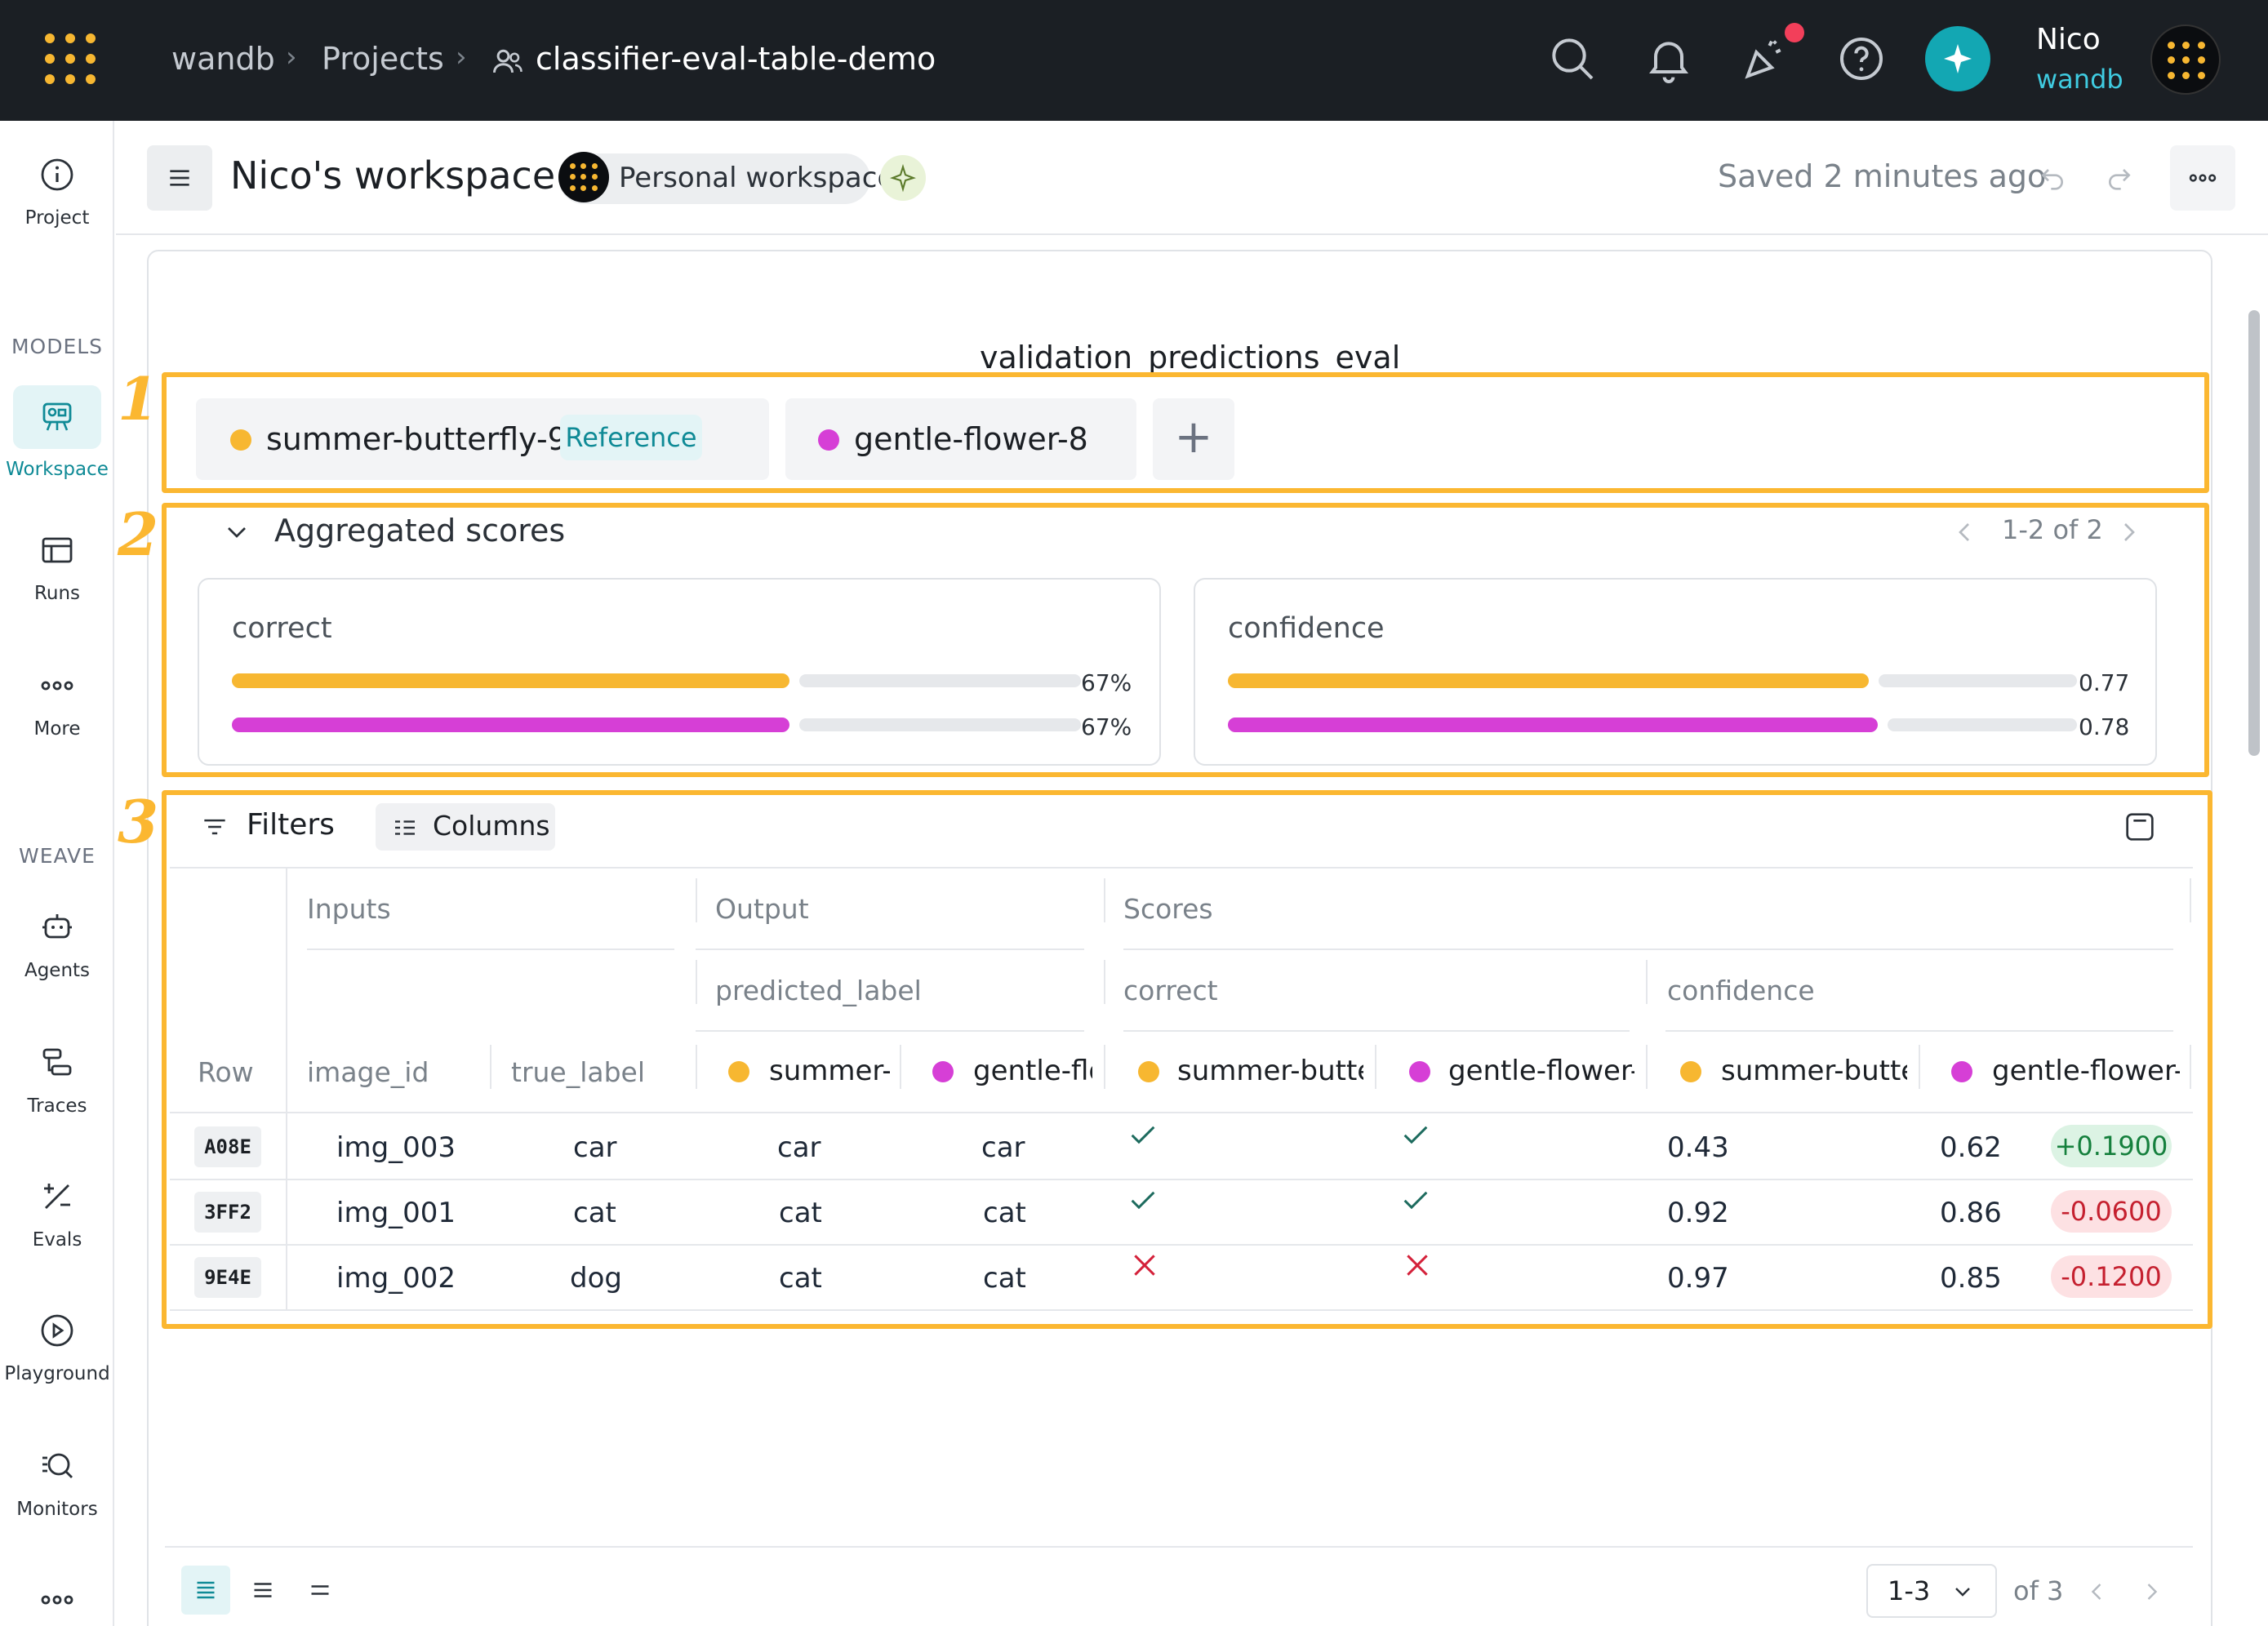 The image size is (2268, 1626). I want to click on filters-button: Filters, so click(269, 827).